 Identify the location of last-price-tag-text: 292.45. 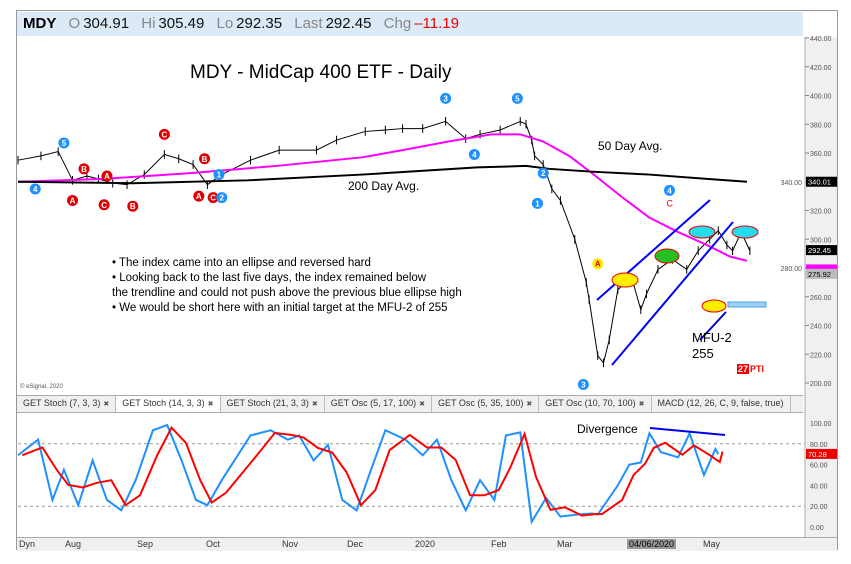
(819, 250).